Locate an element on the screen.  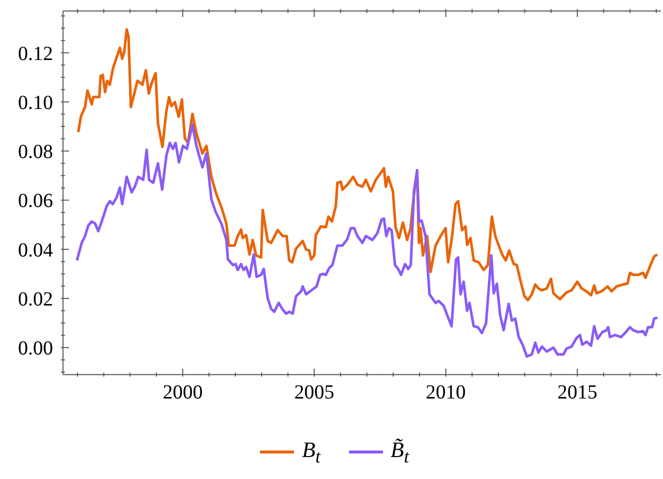
y-tick-label: 0.00 is located at coordinates (35, 349).